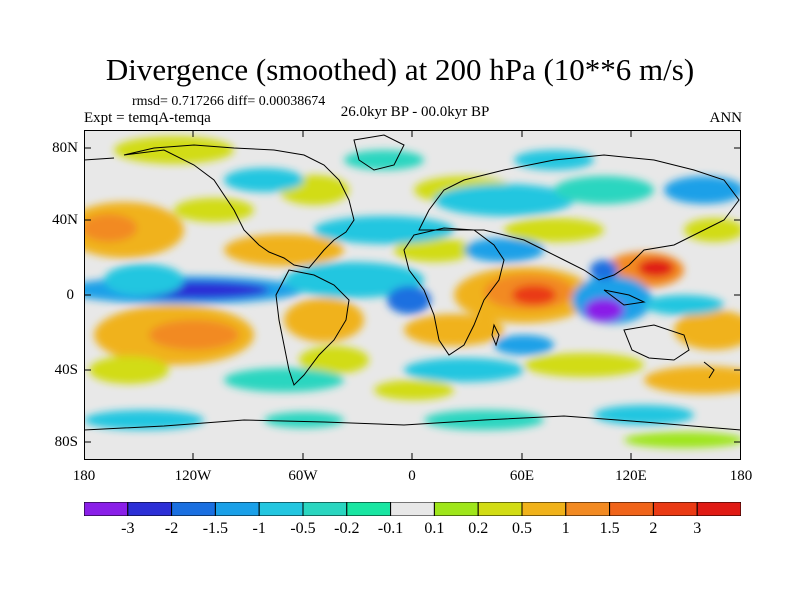  I want to click on colorbar-label: -1, so click(259, 528).